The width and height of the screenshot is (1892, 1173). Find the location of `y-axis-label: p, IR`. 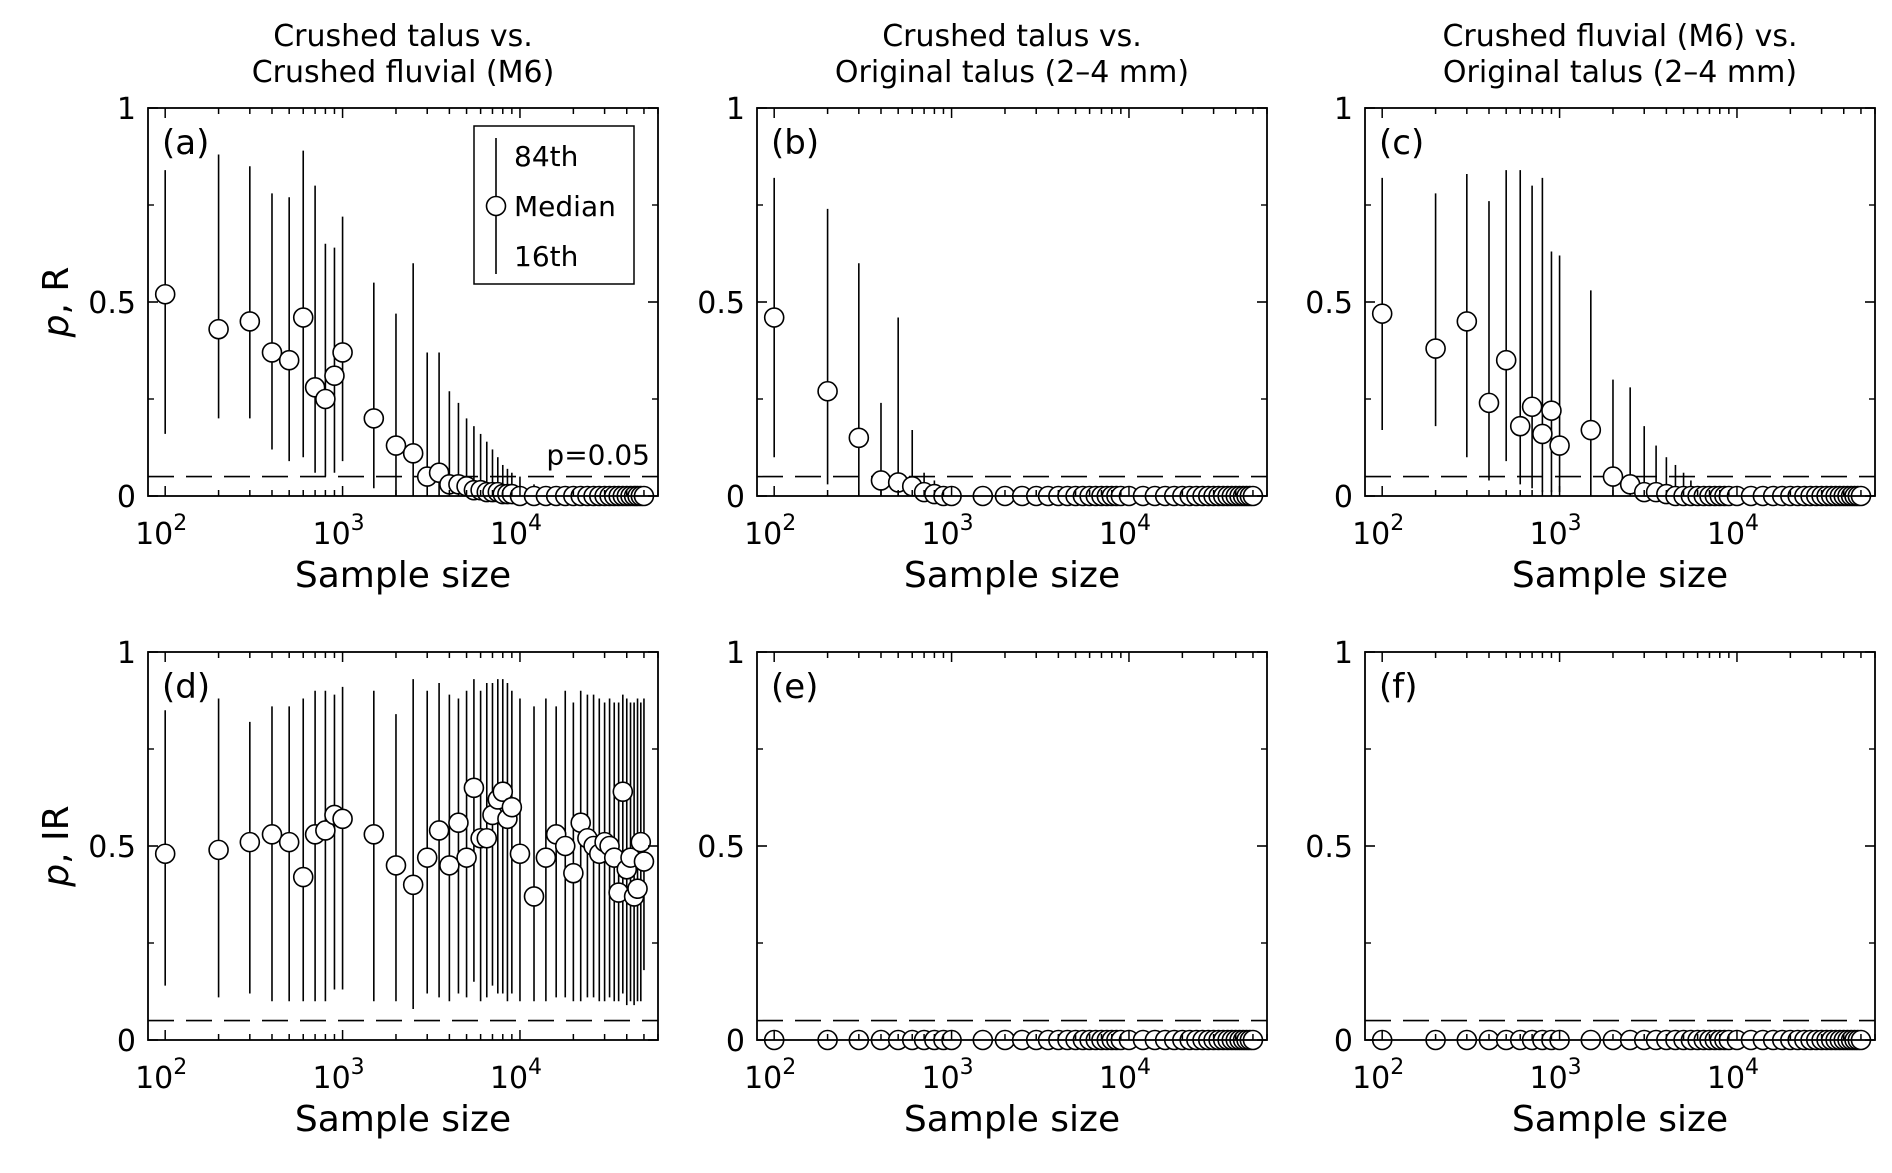

y-axis-label: p, IR is located at coordinates (56, 846).